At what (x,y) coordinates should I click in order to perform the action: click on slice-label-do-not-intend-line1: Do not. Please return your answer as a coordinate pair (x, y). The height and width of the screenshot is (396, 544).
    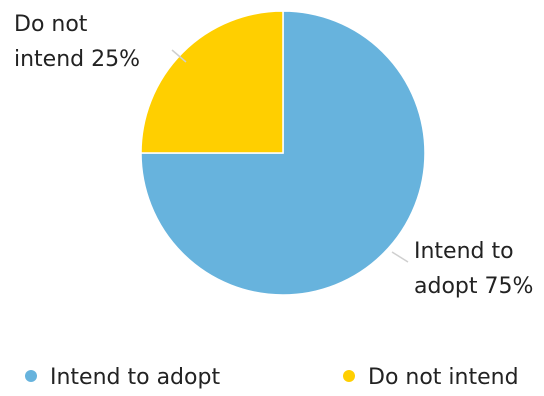
    Looking at the image, I should click on (51, 24).